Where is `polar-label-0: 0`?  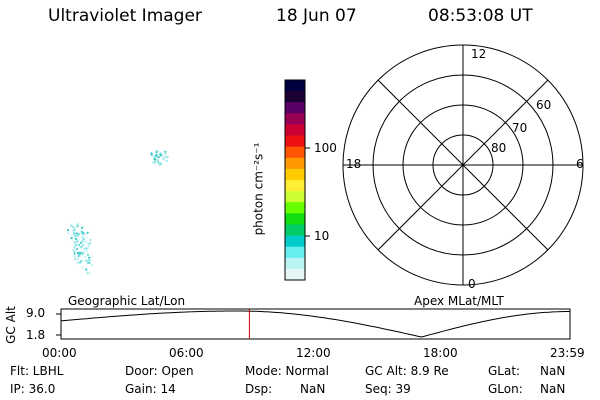
polar-label-0: 0 is located at coordinates (472, 284).